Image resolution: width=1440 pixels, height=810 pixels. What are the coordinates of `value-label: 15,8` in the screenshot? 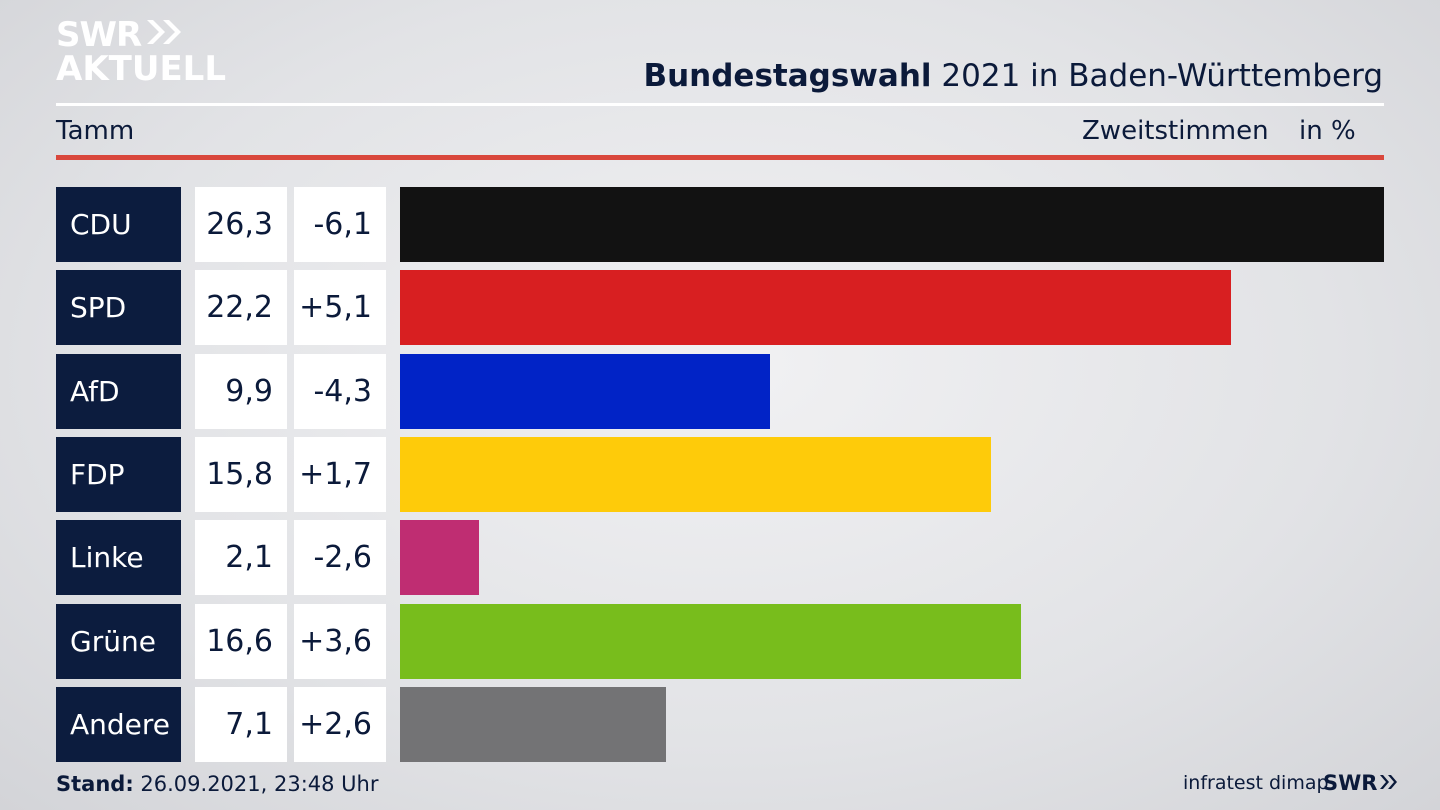 It's located at (241, 474).